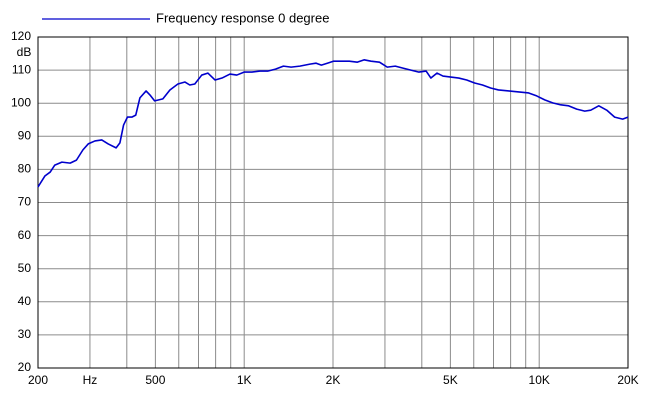 Image resolution: width=650 pixels, height=403 pixels. Describe the element at coordinates (450, 380) in the screenshot. I see `x-tick-label: 5K` at that location.